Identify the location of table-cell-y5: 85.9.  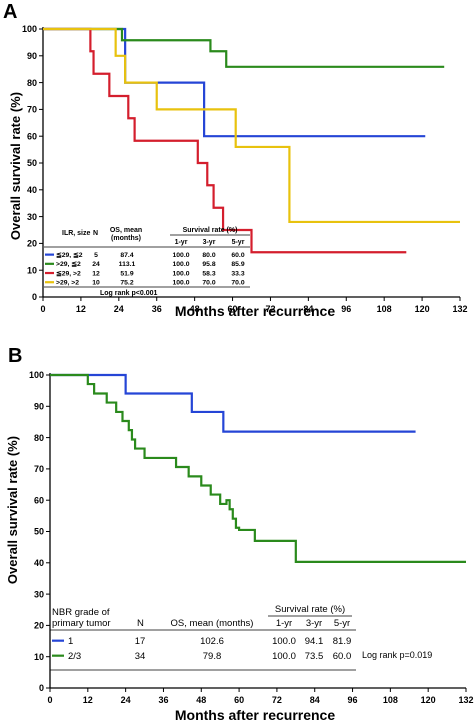
(237, 264).